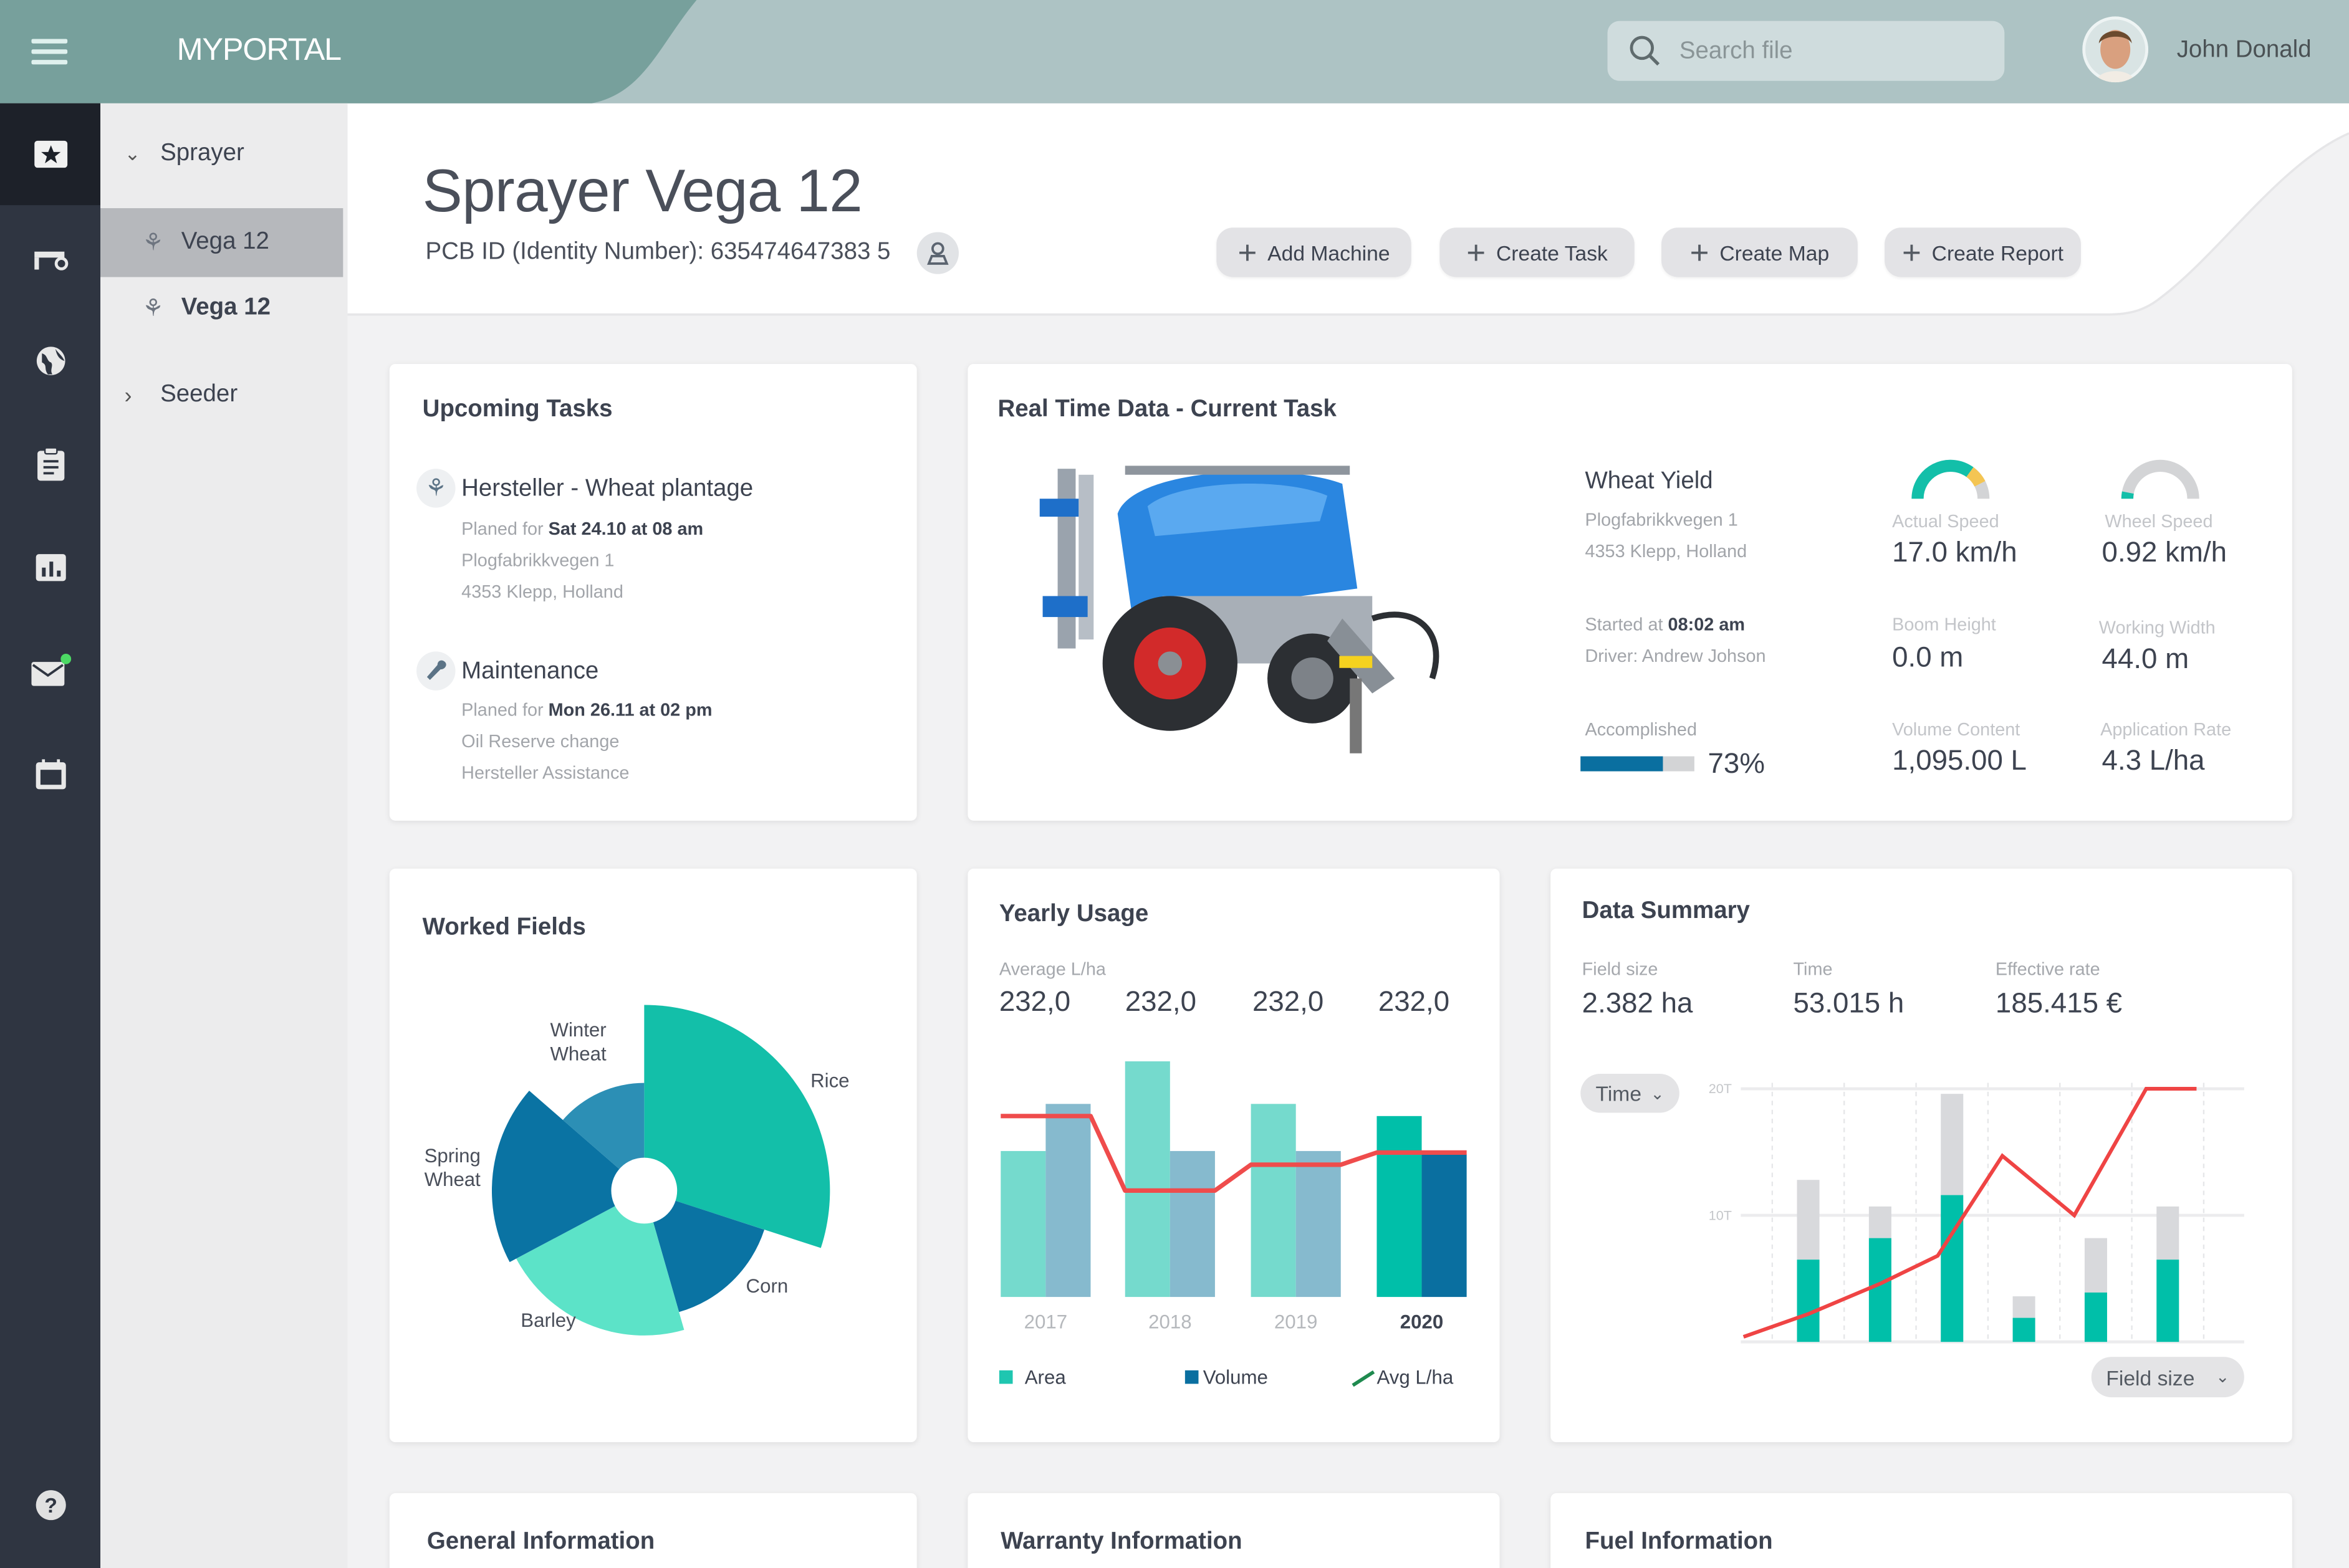 Image resolution: width=2349 pixels, height=1568 pixels. Describe the element at coordinates (1959, 761) in the screenshot. I see `metric-value: 1,095.00 L` at that location.